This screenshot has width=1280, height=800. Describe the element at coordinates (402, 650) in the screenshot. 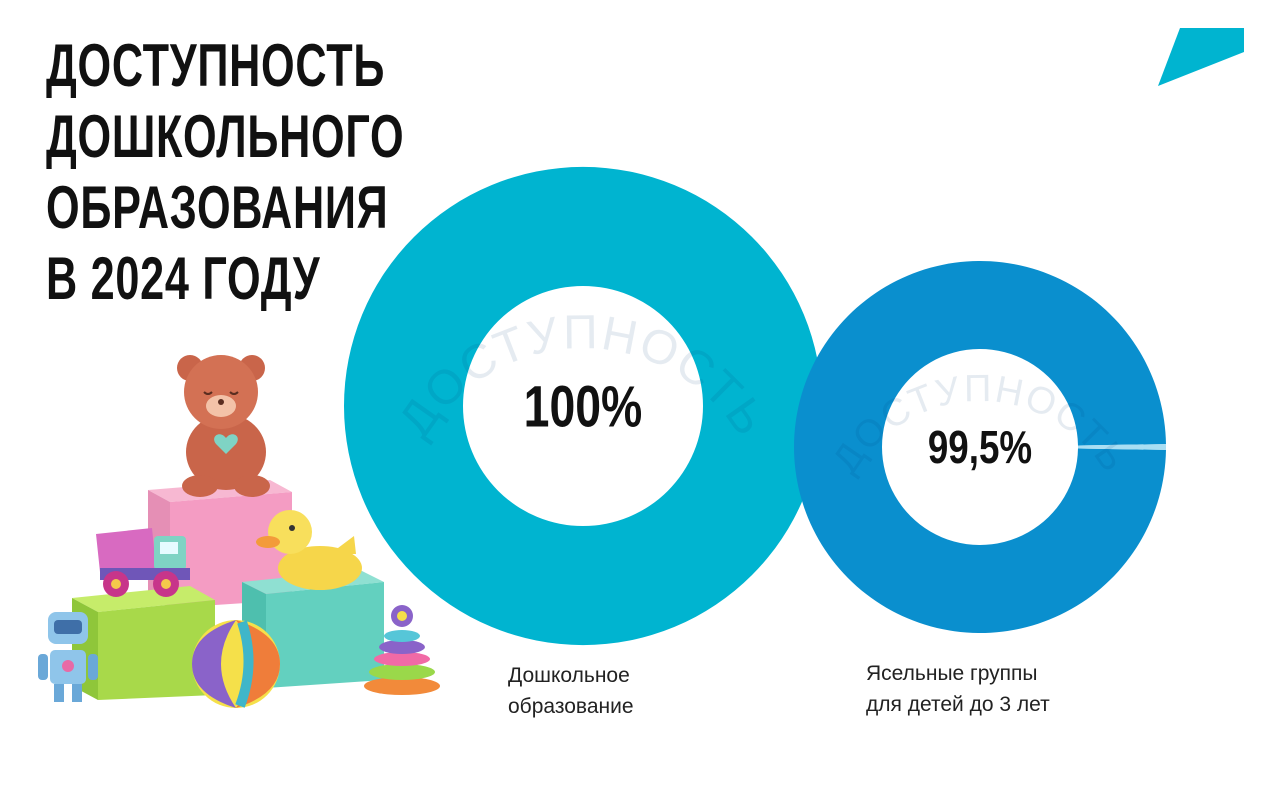

I see `ring-pyramid-icon` at that location.